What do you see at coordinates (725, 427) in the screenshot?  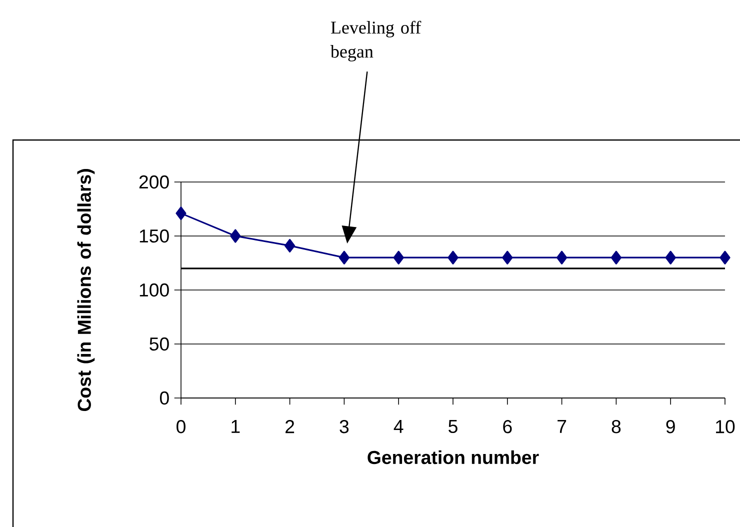 I see `x-tick-label: 10` at bounding box center [725, 427].